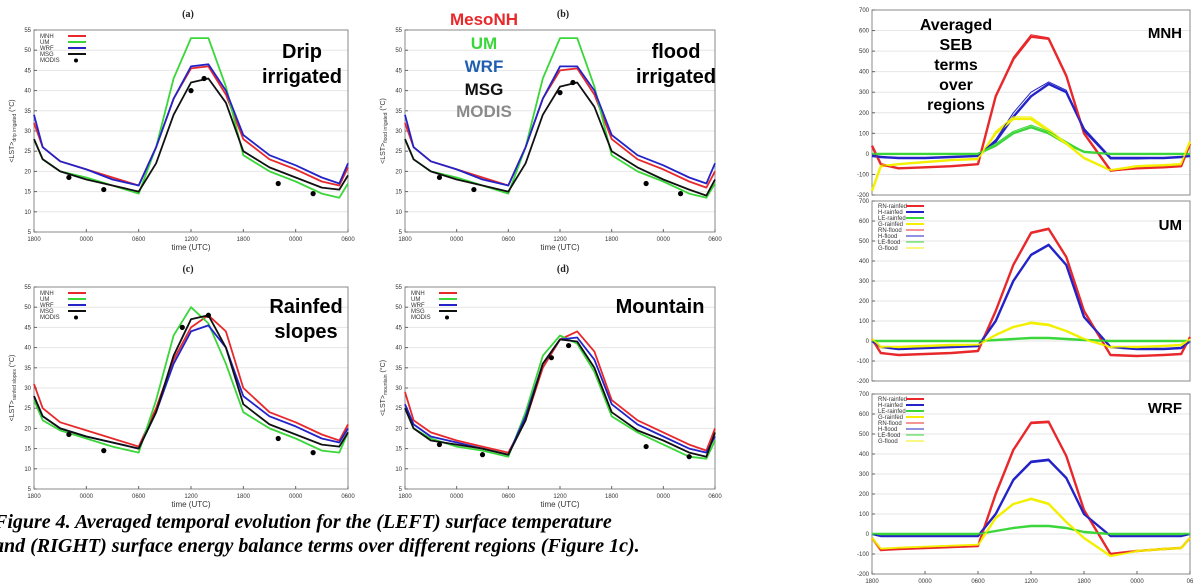  What do you see at coordinates (560, 118) in the screenshot?
I see `series-line-um` at bounding box center [560, 118].